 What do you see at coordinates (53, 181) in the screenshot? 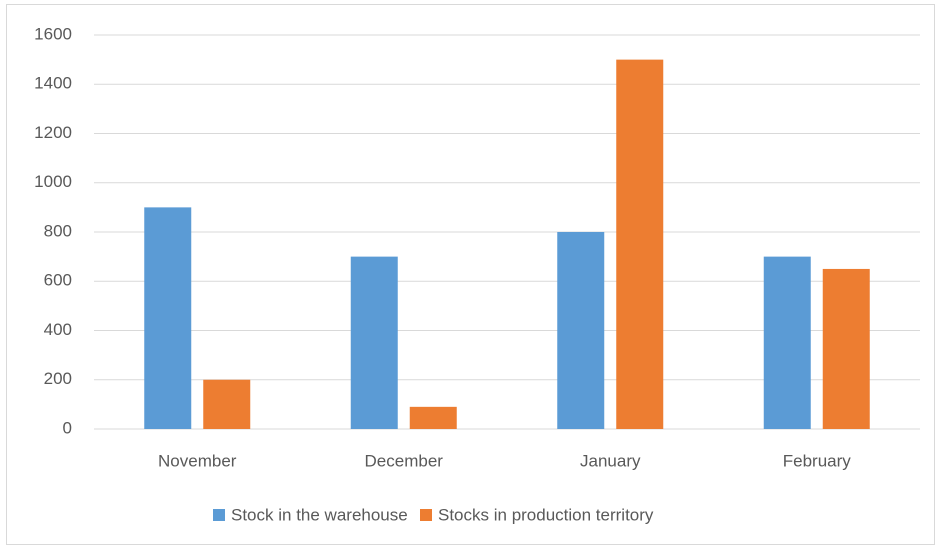
I see `y-tick-label: 1000` at bounding box center [53, 181].